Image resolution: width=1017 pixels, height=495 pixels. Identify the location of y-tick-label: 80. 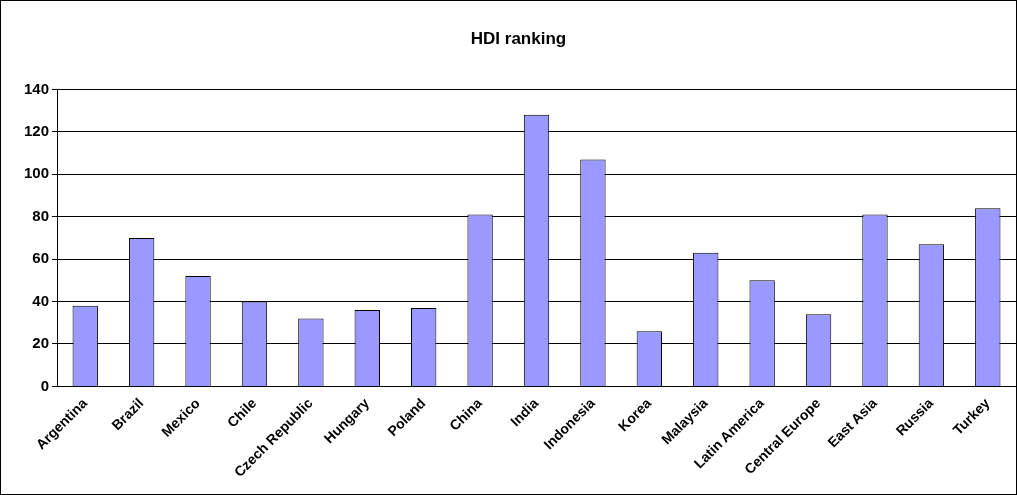
(41, 215).